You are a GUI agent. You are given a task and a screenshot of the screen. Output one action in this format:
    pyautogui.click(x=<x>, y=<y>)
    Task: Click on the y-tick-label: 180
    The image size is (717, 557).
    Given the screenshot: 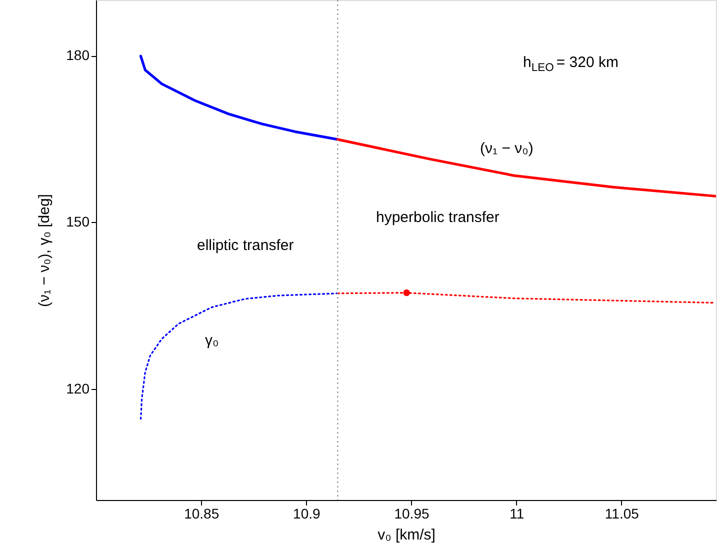 What is the action you would take?
    pyautogui.click(x=78, y=55)
    